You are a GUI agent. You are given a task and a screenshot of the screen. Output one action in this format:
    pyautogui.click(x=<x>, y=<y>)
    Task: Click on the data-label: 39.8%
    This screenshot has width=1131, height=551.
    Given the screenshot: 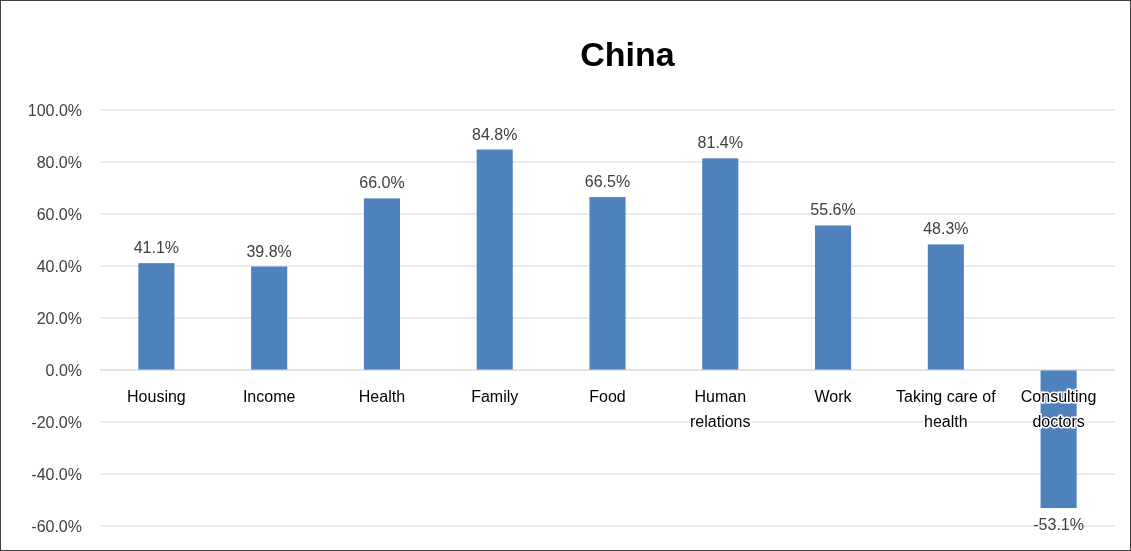 What is the action you would take?
    pyautogui.click(x=269, y=251)
    